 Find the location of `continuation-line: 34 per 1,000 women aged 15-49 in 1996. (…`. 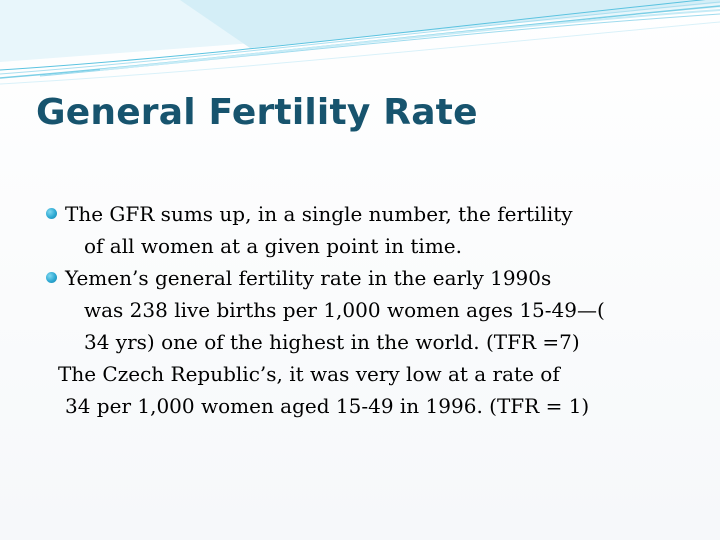

continuation-line: 34 per 1,000 women aged 15-49 in 1996. (… is located at coordinates (327, 406).